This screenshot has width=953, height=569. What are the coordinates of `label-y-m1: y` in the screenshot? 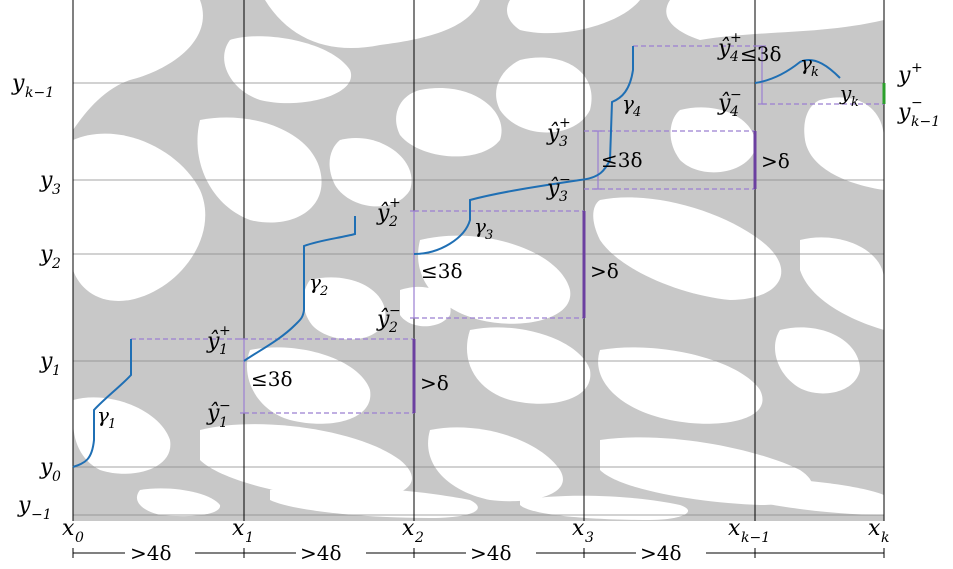 It's located at (24, 505).